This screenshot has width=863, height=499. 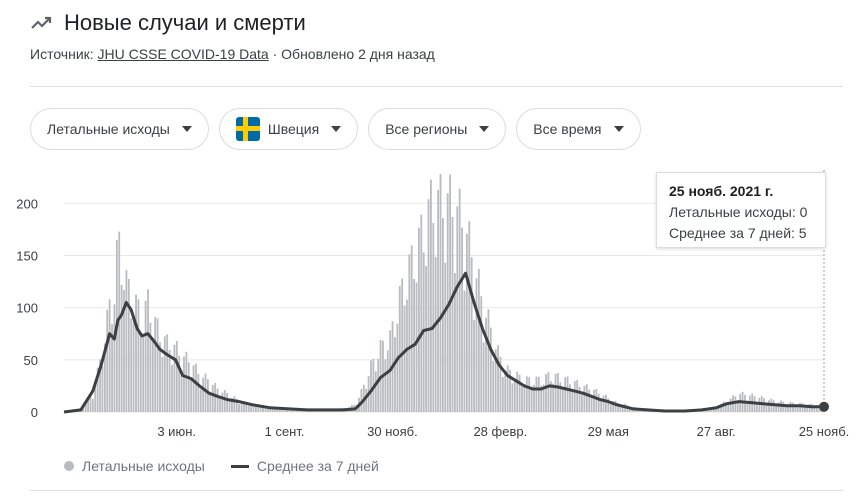 I want to click on region-label: Все регионы, so click(x=426, y=129).